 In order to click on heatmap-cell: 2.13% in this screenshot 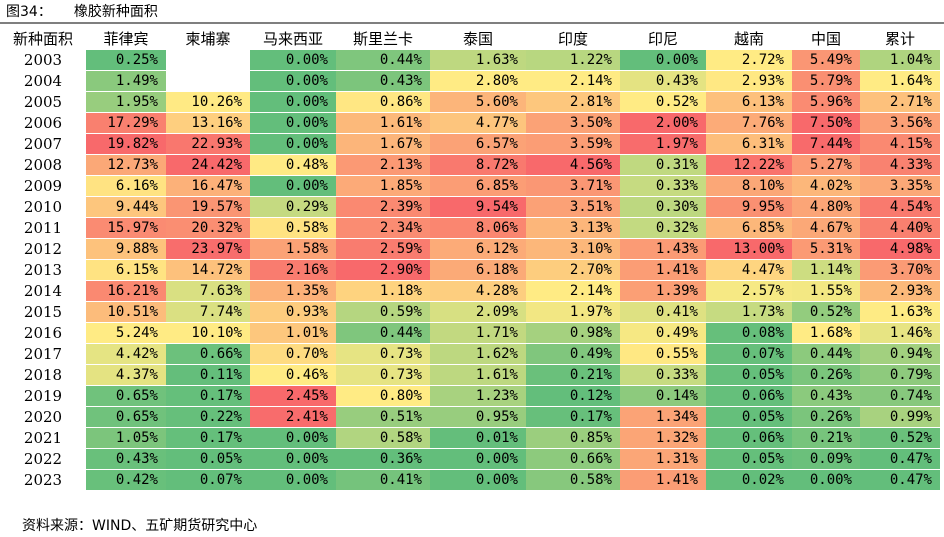, I will do `click(383, 165)`.